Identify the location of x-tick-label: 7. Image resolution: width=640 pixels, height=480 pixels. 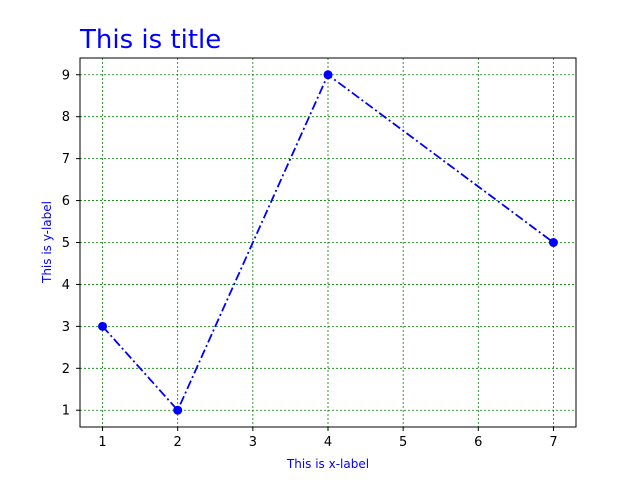
(553, 442).